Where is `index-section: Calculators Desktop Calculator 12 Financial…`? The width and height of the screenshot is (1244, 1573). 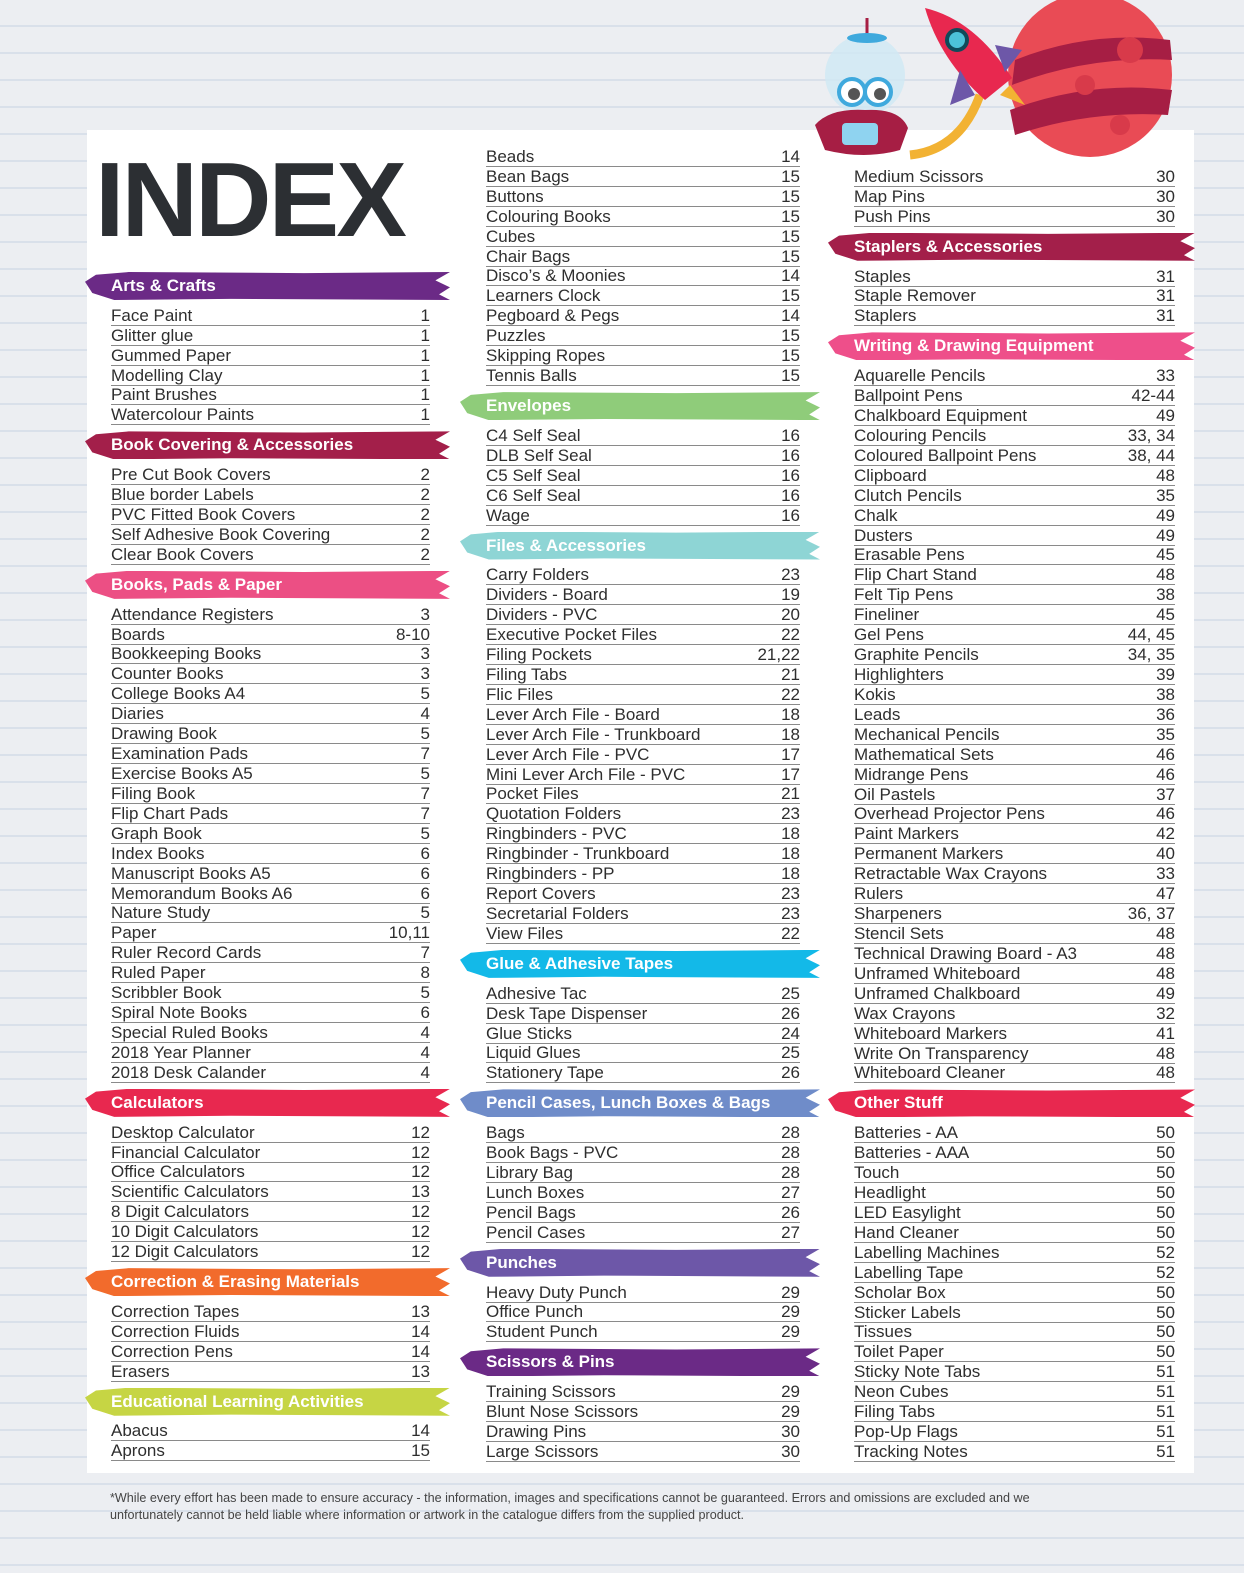 index-section: Calculators Desktop Calculator 12 Financial… is located at coordinates (267, 1173).